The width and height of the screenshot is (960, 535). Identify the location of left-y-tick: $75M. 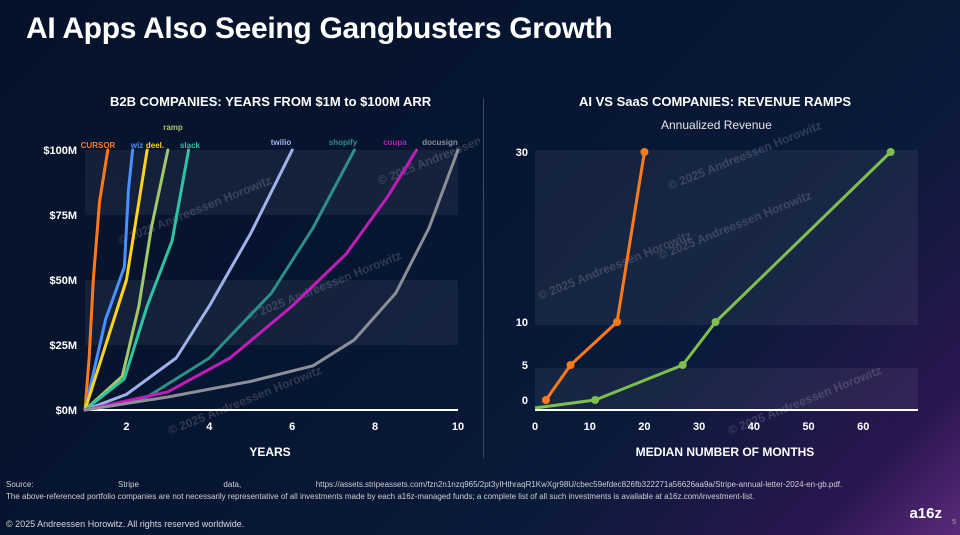
(63, 216).